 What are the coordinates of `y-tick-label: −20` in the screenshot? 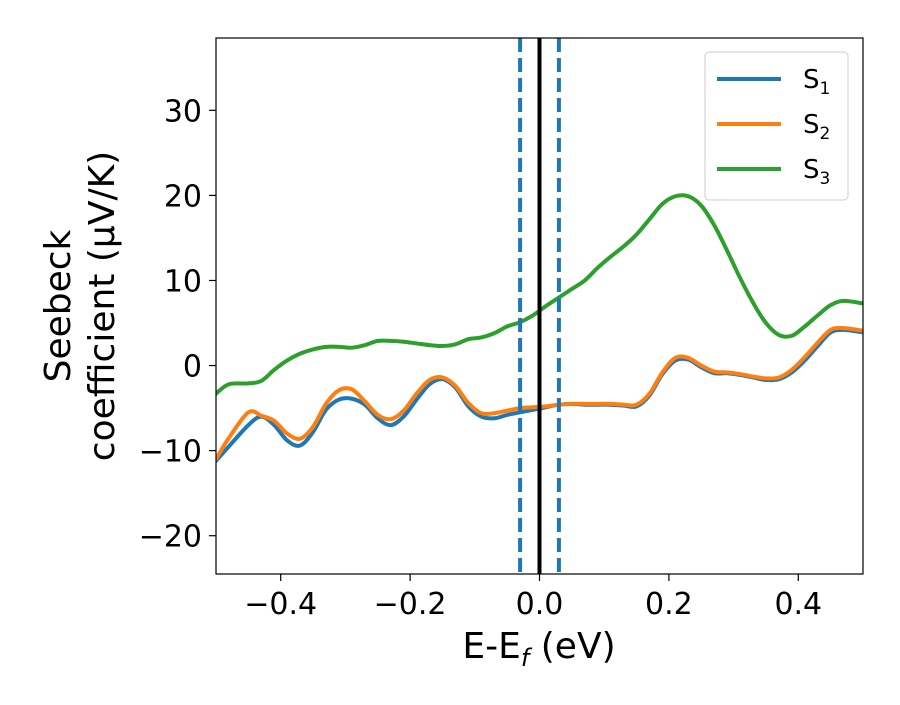 It's located at (170, 537).